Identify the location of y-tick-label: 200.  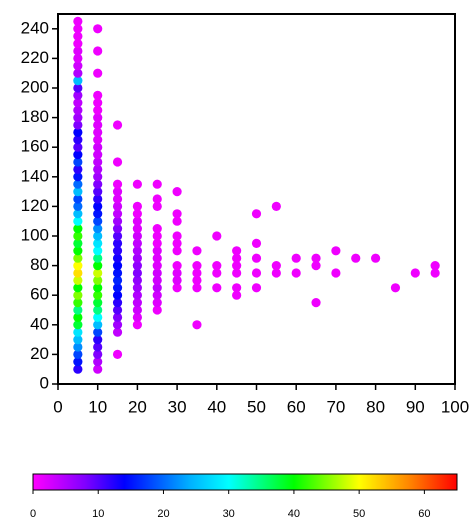
(35, 86).